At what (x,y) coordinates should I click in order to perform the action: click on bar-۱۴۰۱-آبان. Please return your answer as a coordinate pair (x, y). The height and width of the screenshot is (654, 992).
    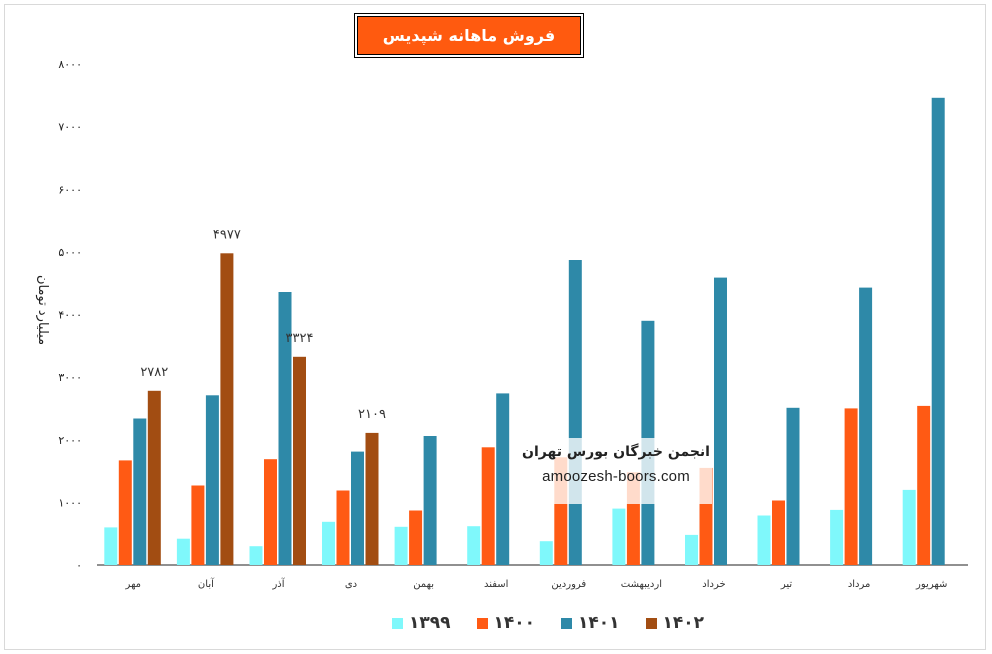
    Looking at the image, I should click on (212, 480).